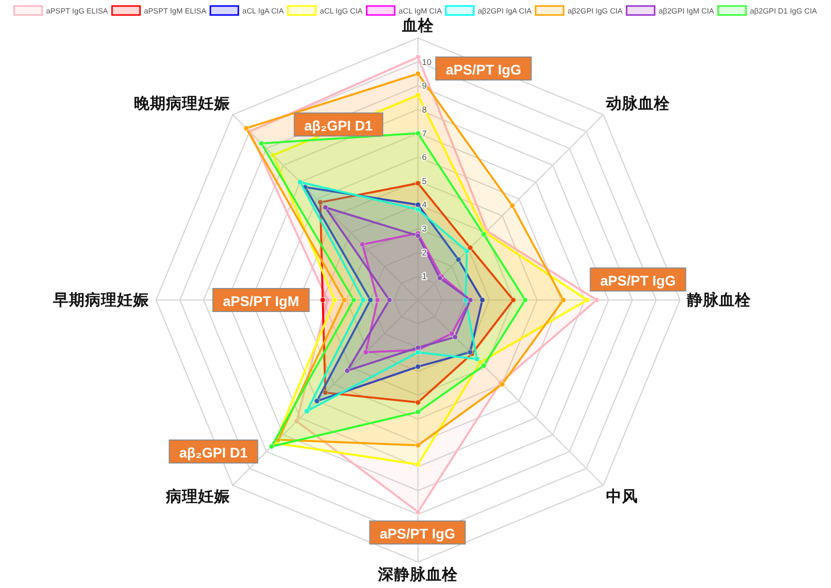  What do you see at coordinates (261, 301) in the screenshot?
I see `text: aPS/PT IgM` at bounding box center [261, 301].